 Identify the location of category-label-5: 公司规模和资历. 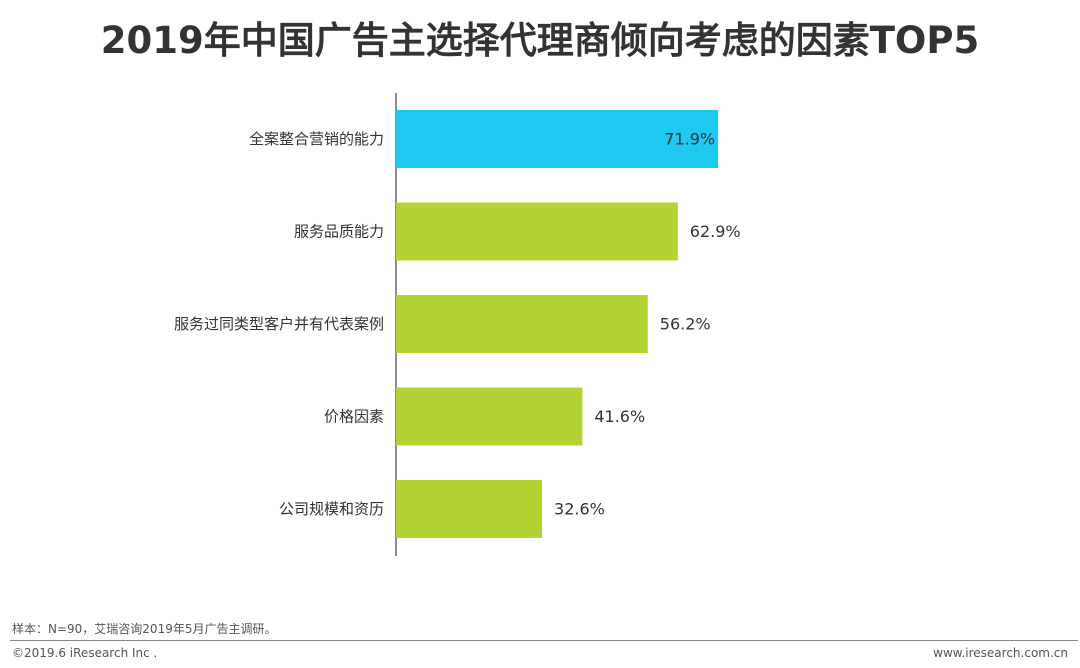
(331, 509).